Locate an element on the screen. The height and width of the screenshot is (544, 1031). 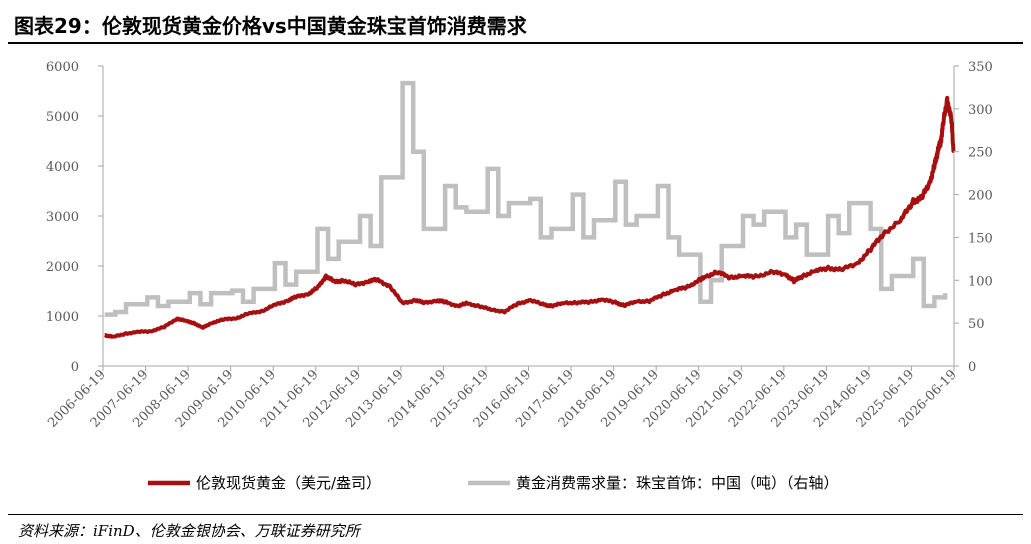
figure-title: 图表29：伦敦现货黄金价格vs中国黄金珠宝首饰消费需求 is located at coordinates (270, 26).